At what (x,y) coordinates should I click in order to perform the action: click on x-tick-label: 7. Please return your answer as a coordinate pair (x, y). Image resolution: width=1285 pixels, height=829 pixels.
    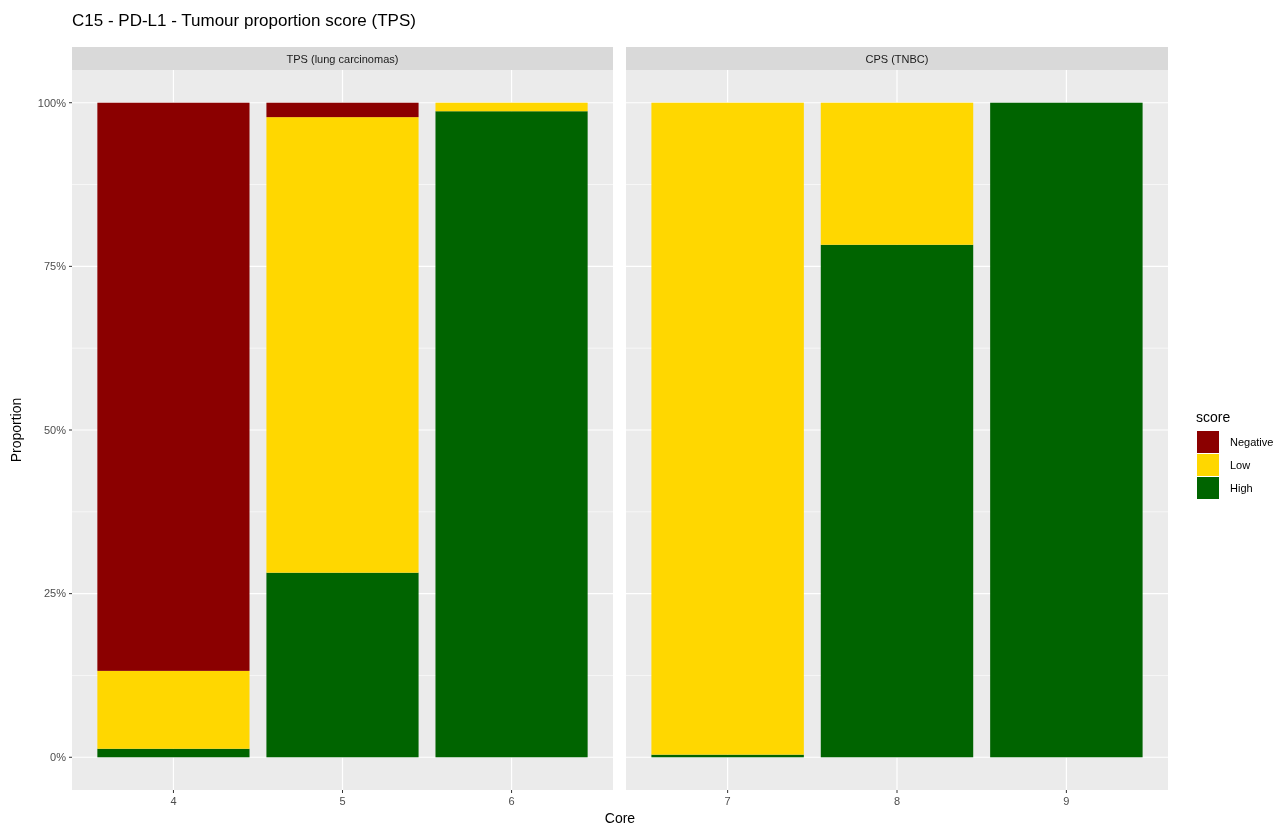
    Looking at the image, I should click on (727, 801).